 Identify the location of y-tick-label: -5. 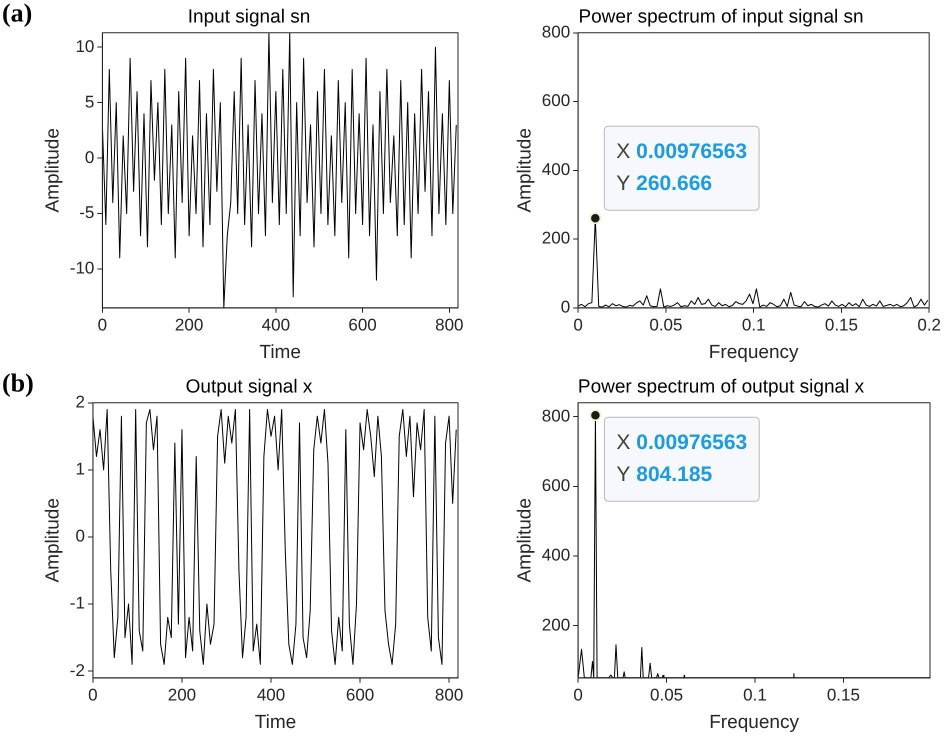
(86, 212).